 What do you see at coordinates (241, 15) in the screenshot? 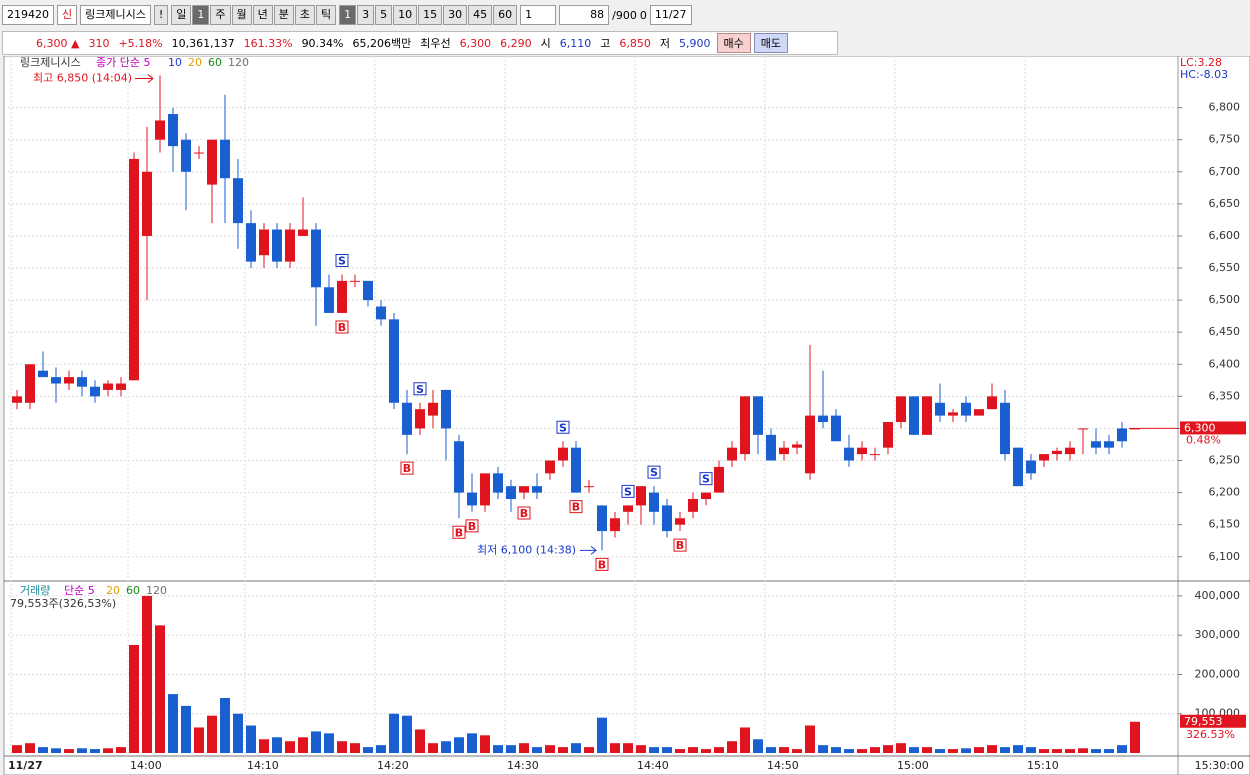
I see `period-button: 월` at bounding box center [241, 15].